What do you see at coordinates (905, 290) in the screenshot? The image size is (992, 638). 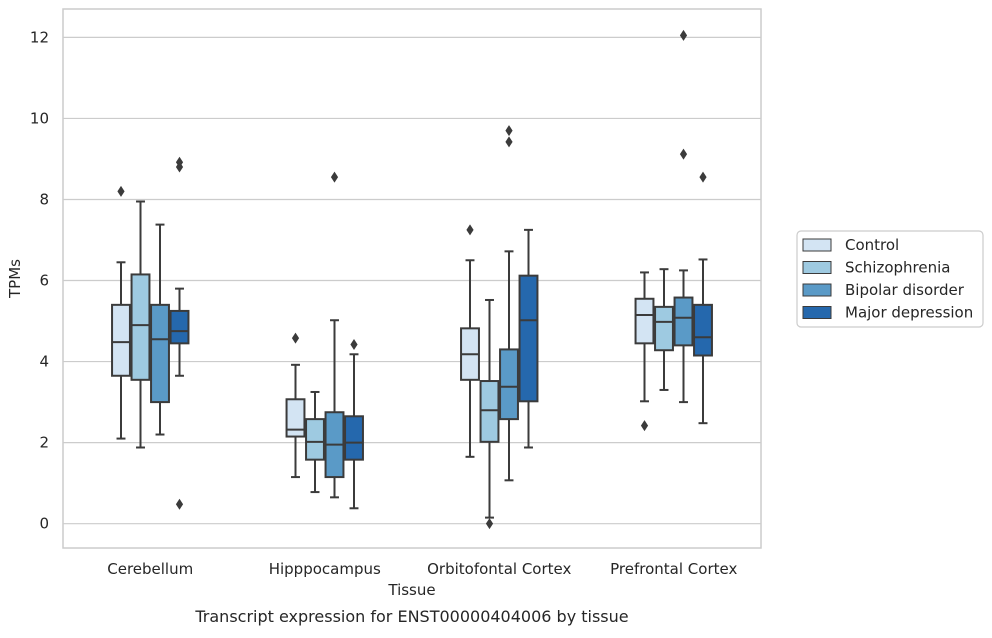 I see `legend-label: Bipolar disorder` at bounding box center [905, 290].